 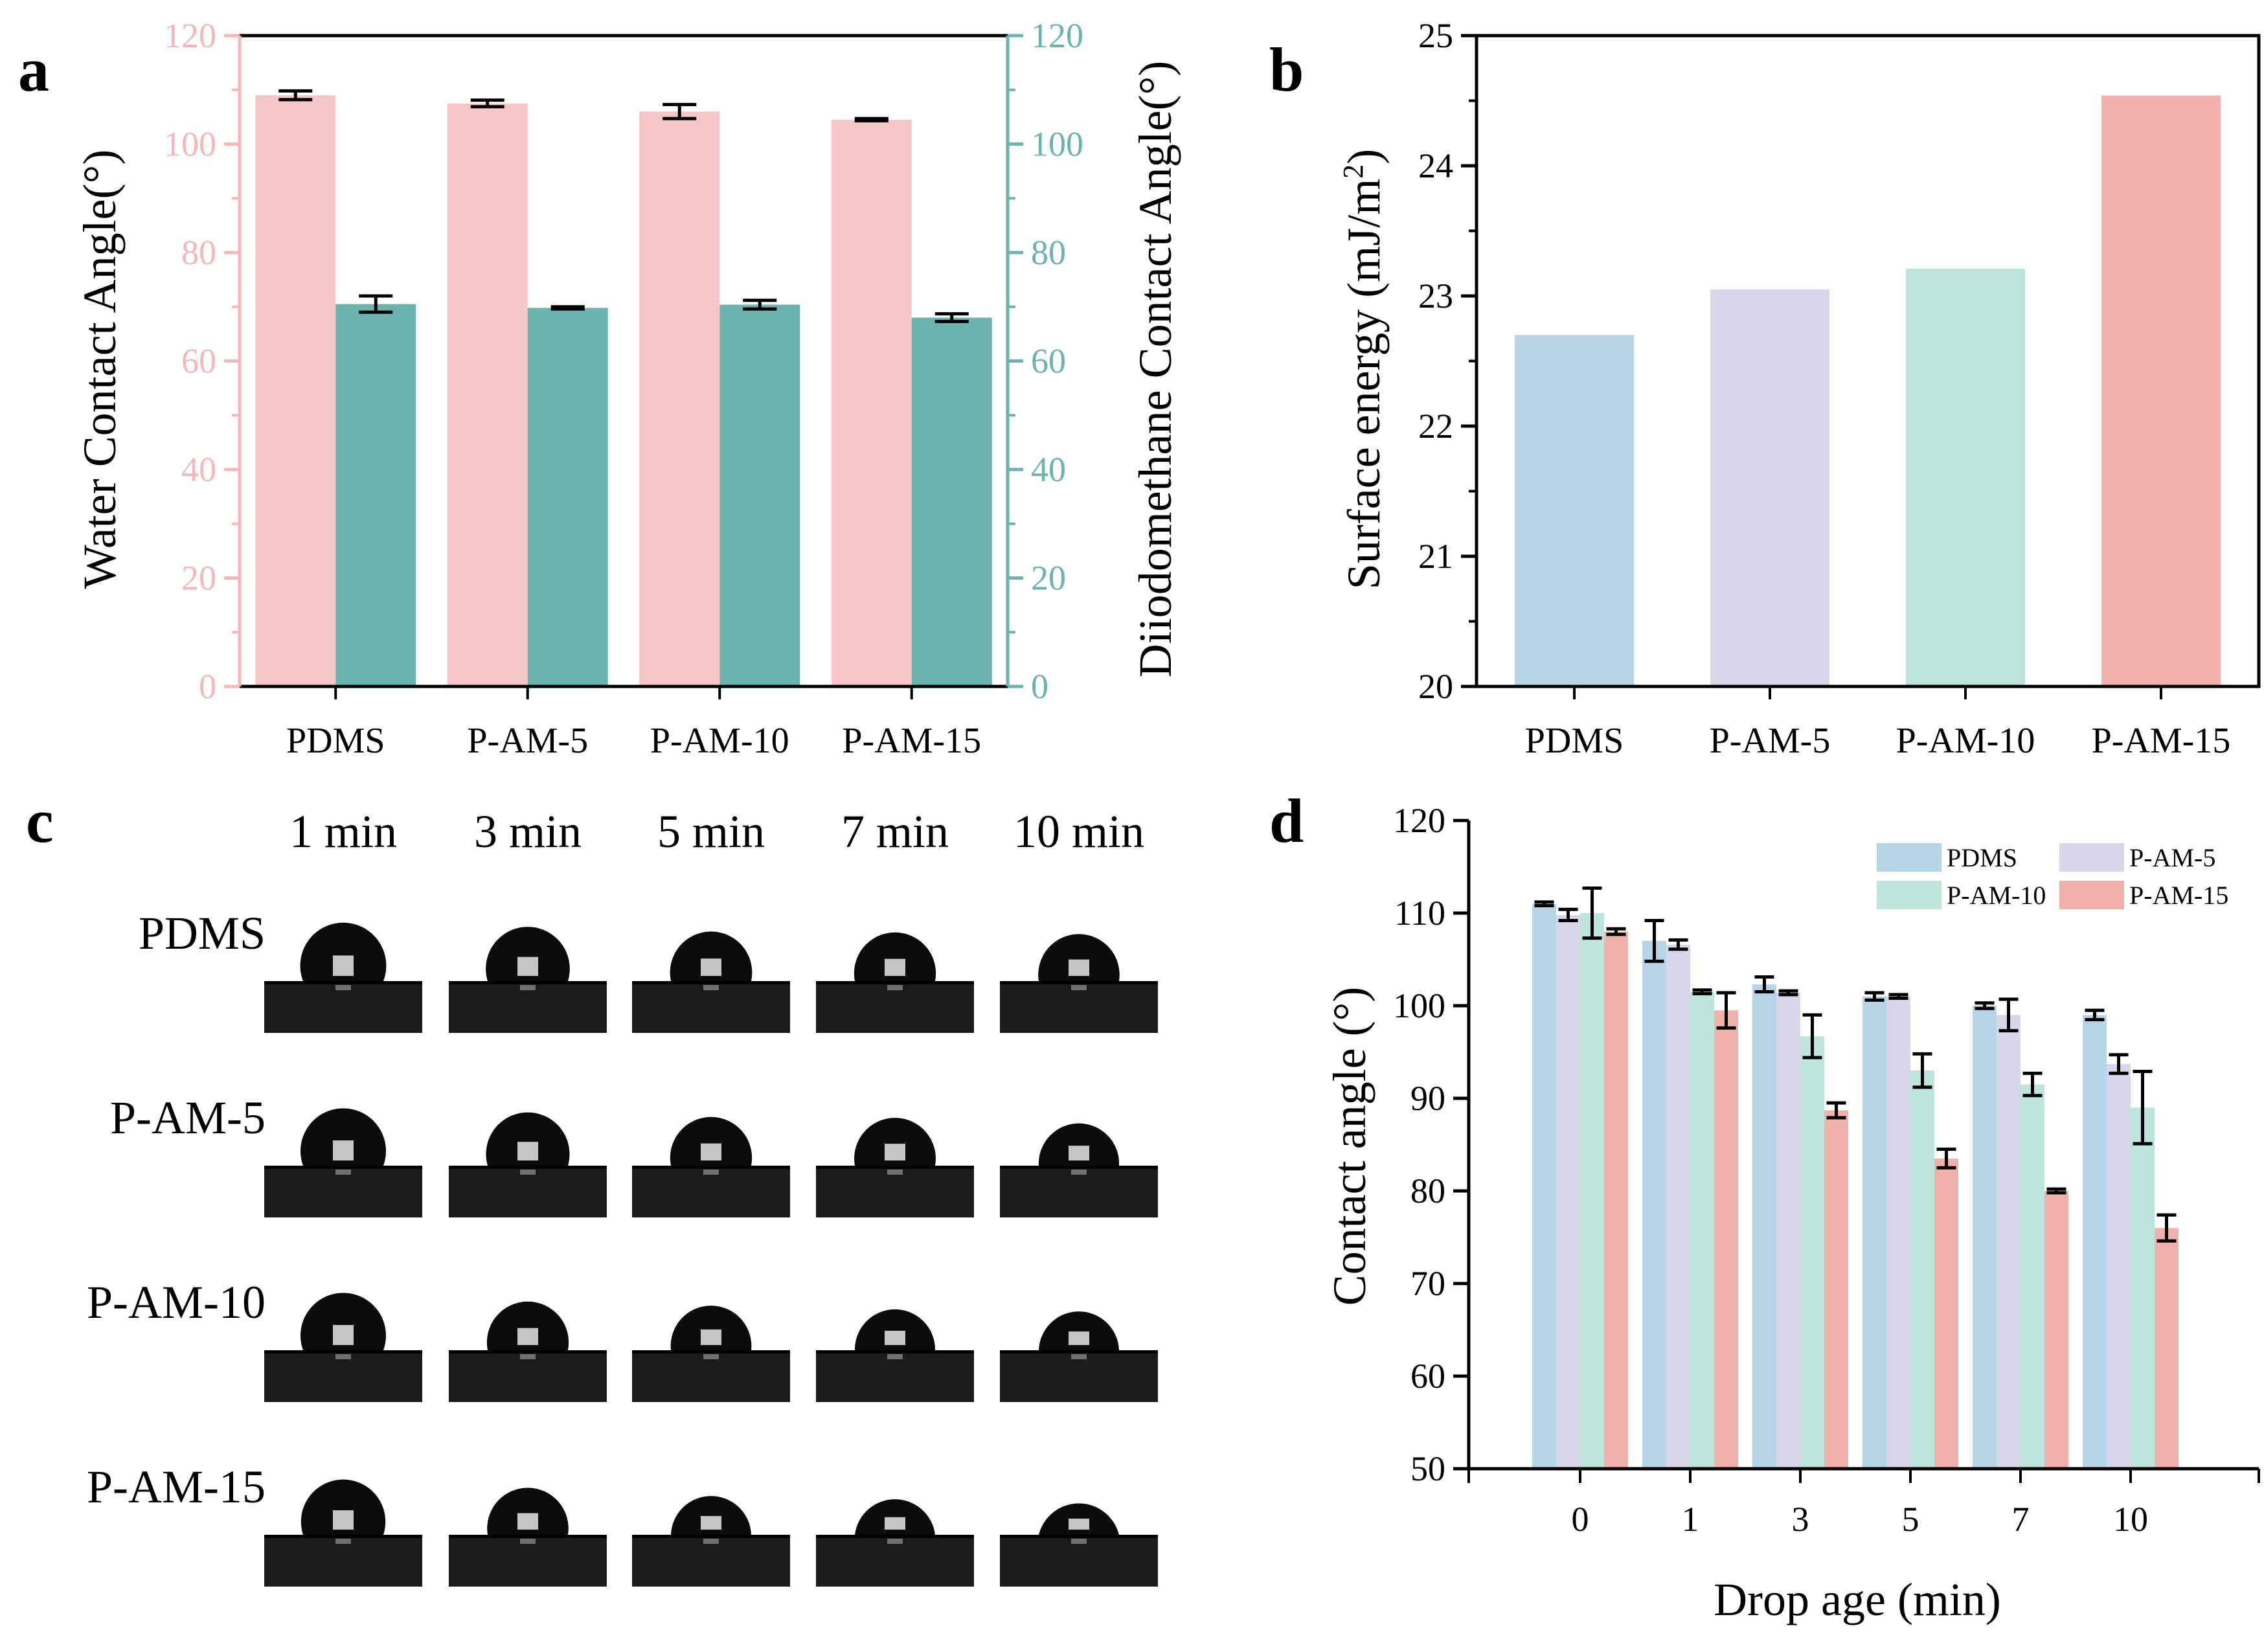 I want to click on chart-d-xtick-label: 10, so click(x=2130, y=1519).